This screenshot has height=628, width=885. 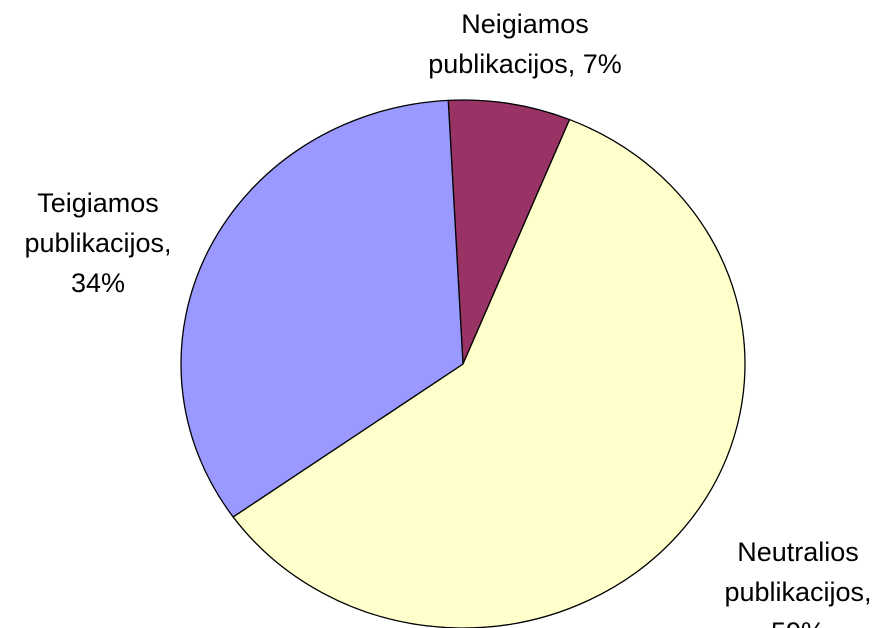 What do you see at coordinates (98, 283) in the screenshot?
I see `pie-label-line: 34%` at bounding box center [98, 283].